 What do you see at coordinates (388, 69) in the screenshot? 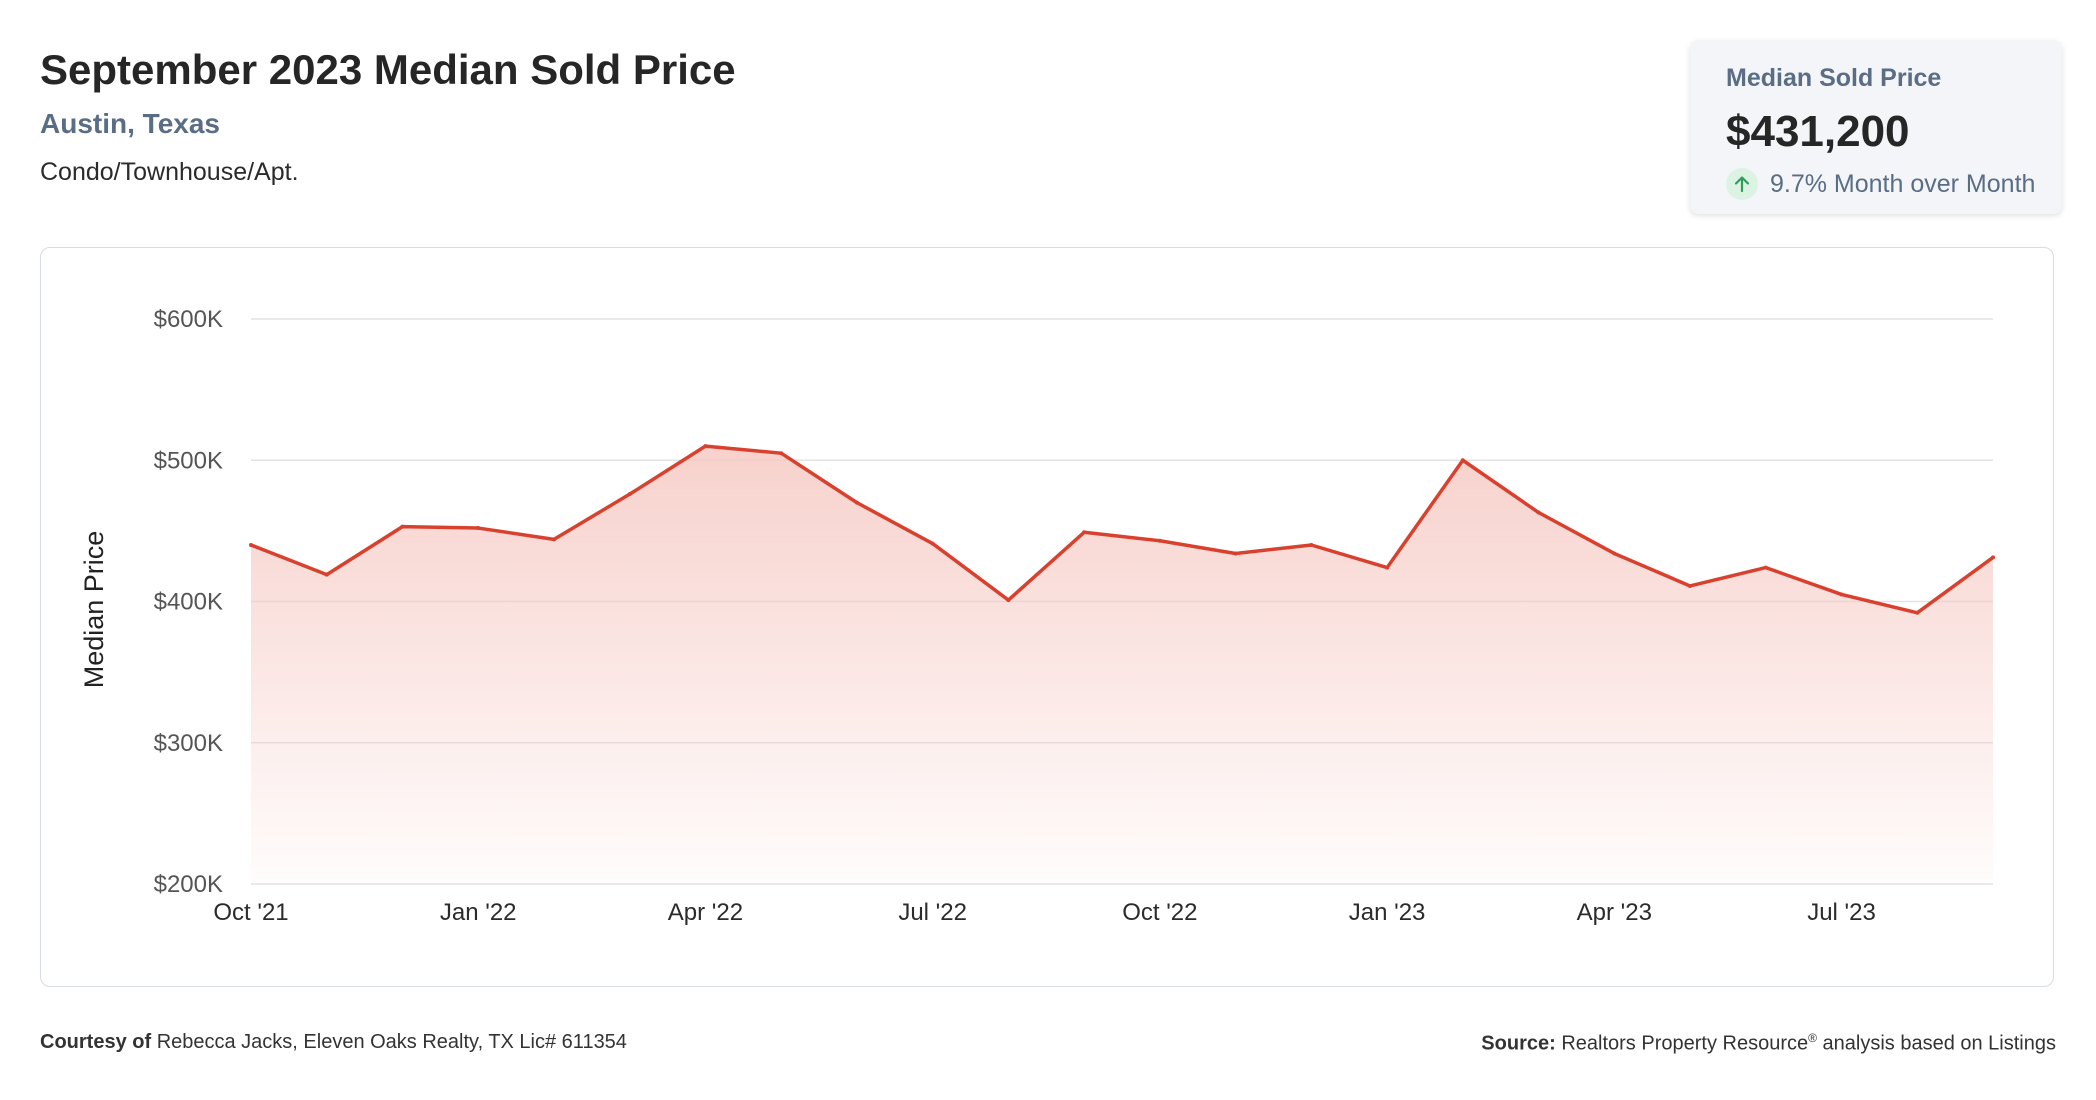
I see `page-title: September 2023 Median Sold Price` at bounding box center [388, 69].